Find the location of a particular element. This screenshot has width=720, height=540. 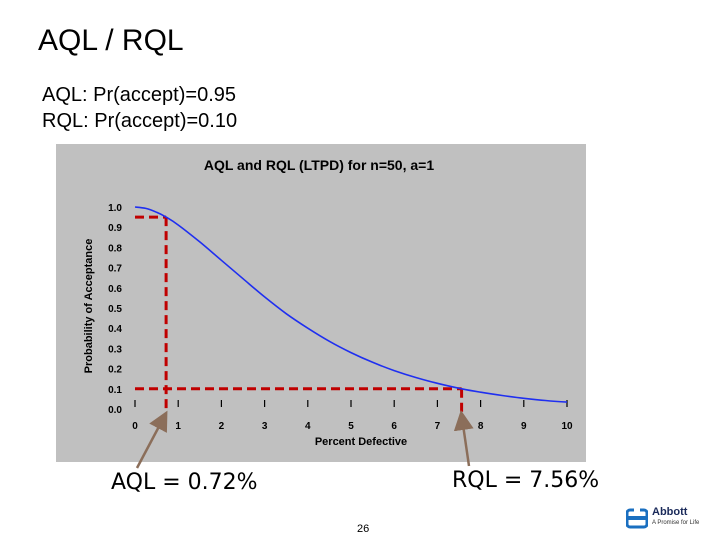

y-tick-label: 0.7 is located at coordinates (115, 269).